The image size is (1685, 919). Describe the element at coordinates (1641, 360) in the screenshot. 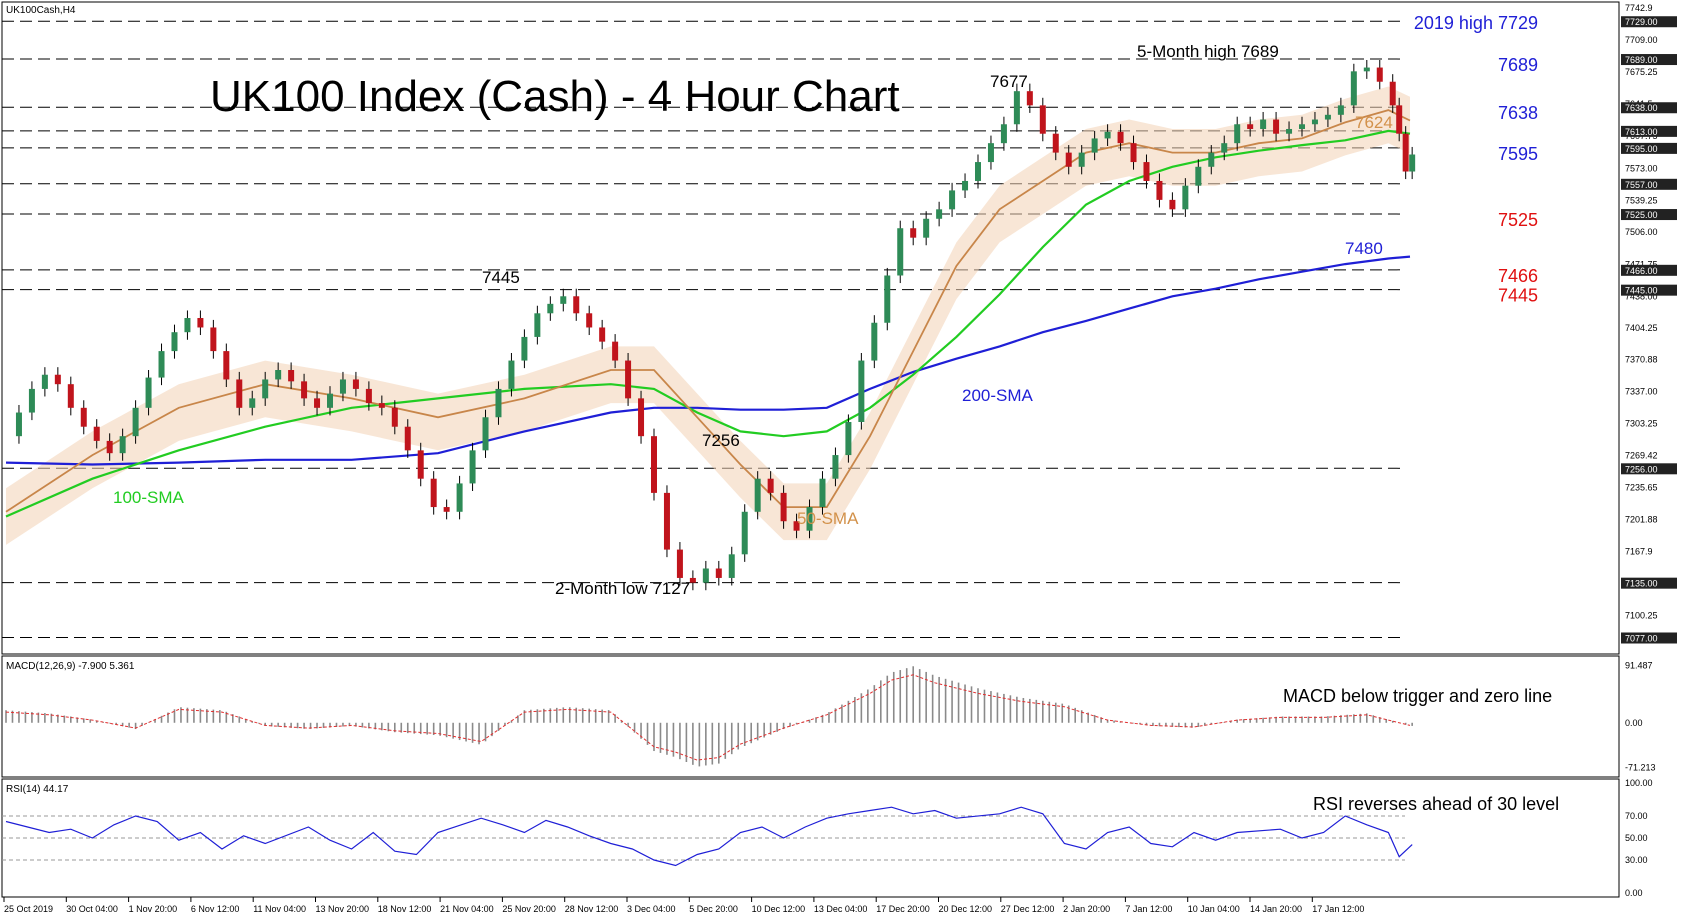

I see `price-tick-label: 7370.88` at that location.